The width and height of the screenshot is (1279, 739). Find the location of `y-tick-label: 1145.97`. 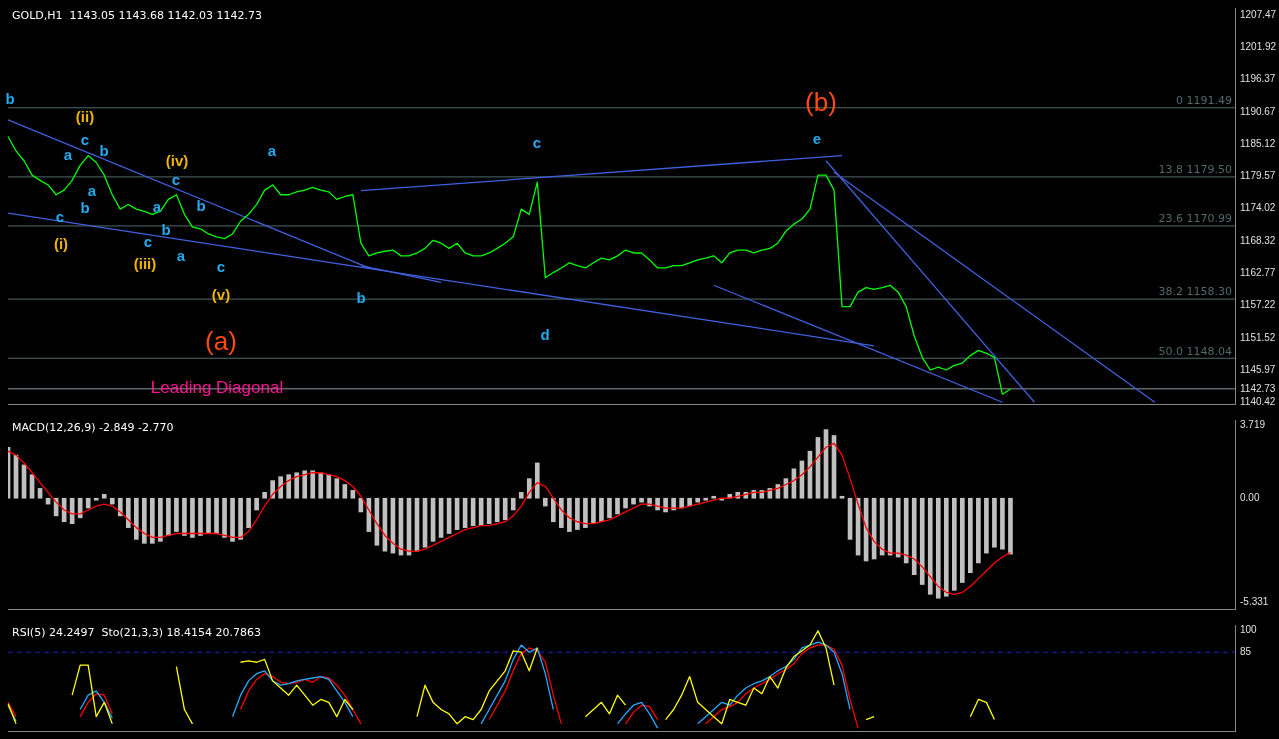

y-tick-label: 1145.97 is located at coordinates (1258, 369).